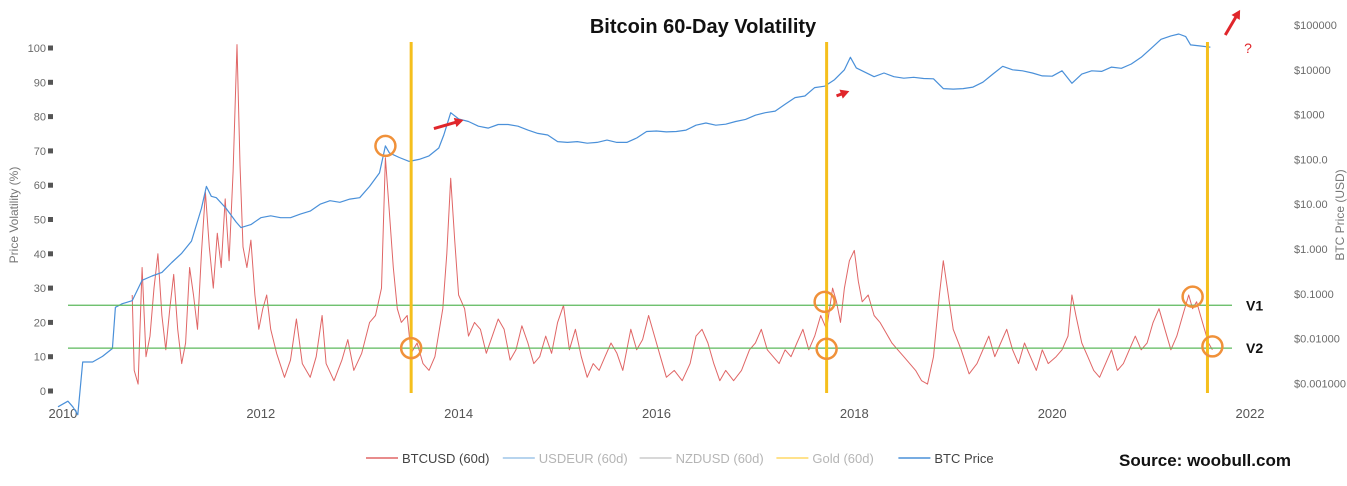  Describe the element at coordinates (40, 323) in the screenshot. I see `left-tick-label: 20` at that location.